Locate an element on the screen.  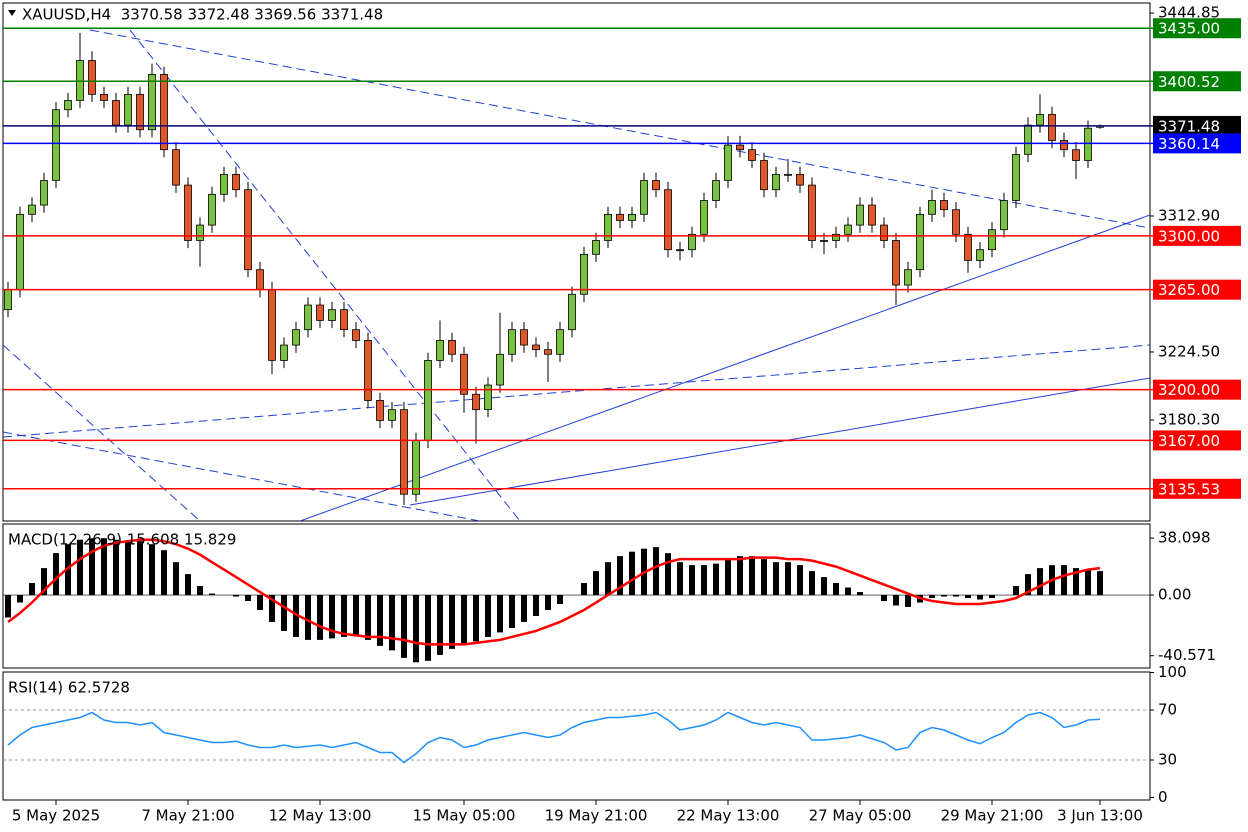
y-tick-label: 3180.30 is located at coordinates (1189, 419).